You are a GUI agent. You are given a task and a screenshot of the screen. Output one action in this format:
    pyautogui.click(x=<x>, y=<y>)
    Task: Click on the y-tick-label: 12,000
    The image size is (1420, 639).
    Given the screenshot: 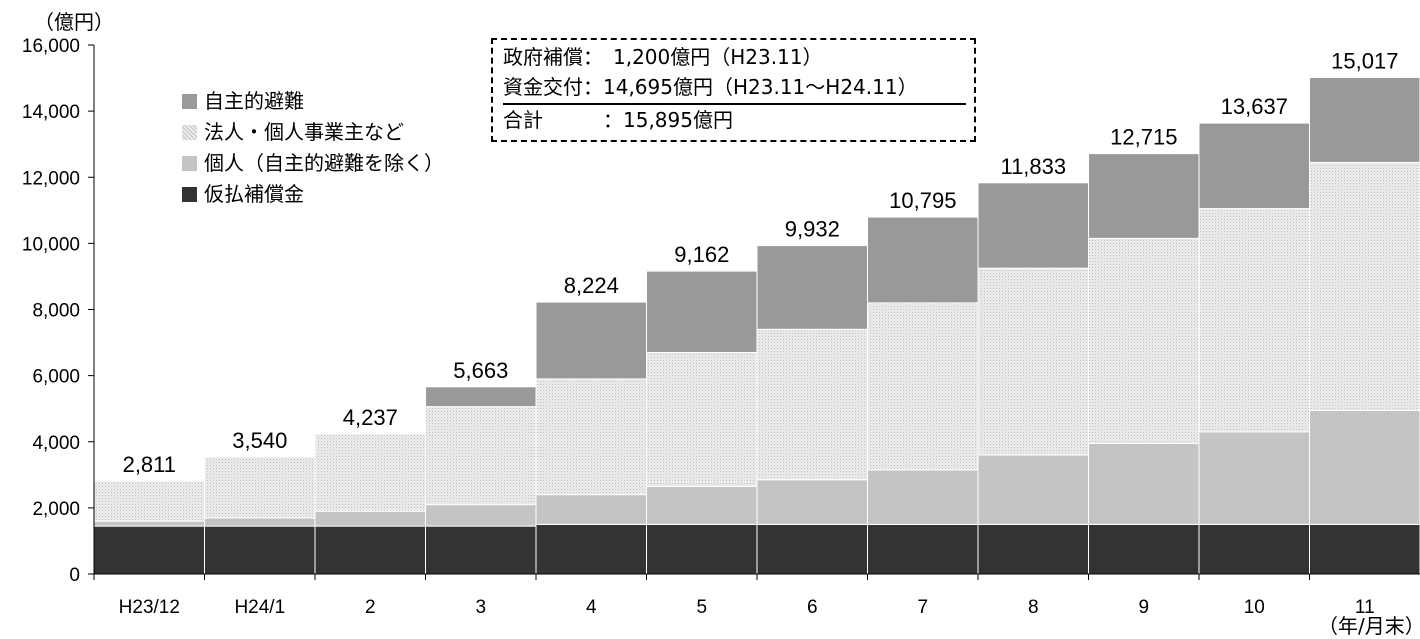 What is the action you would take?
    pyautogui.click(x=51, y=178)
    